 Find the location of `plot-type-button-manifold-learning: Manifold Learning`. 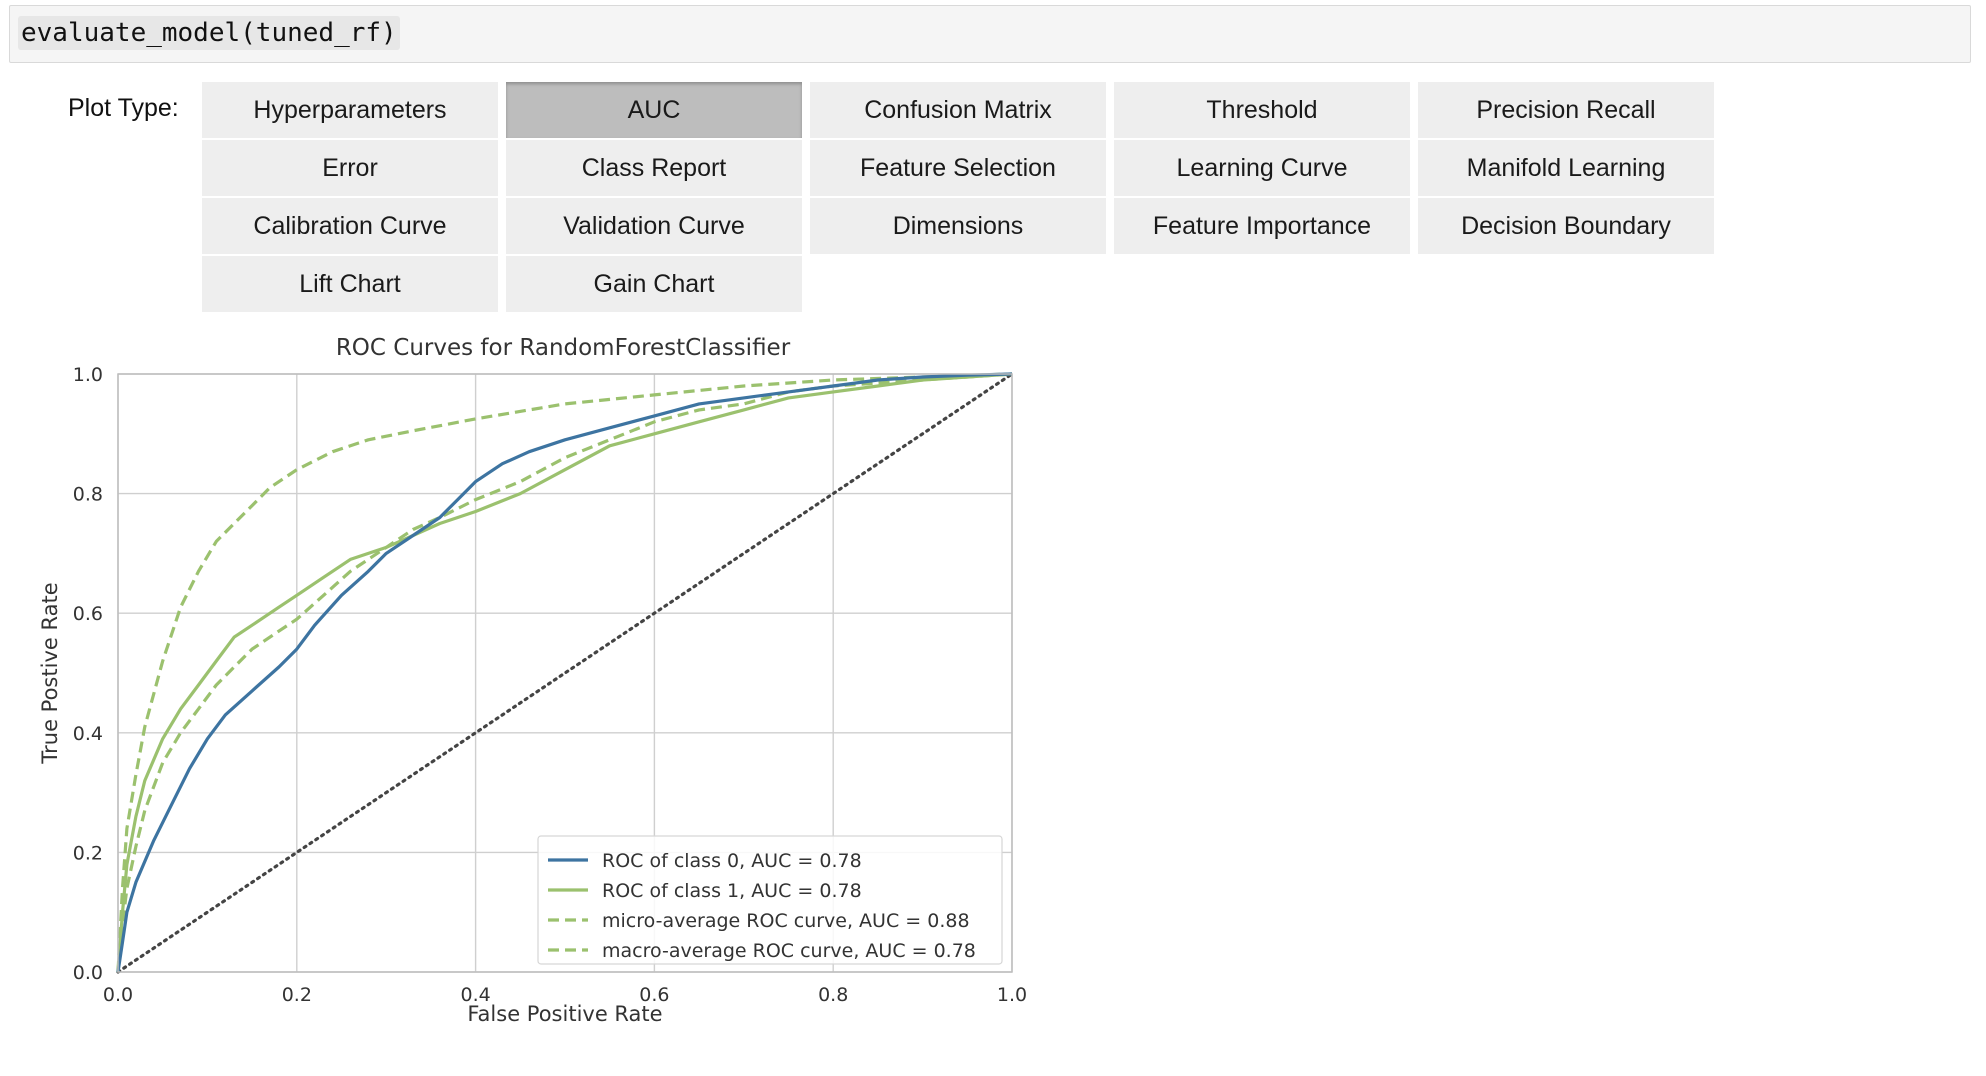

plot-type-button-manifold-learning: Manifold Learning is located at coordinates (1566, 168).